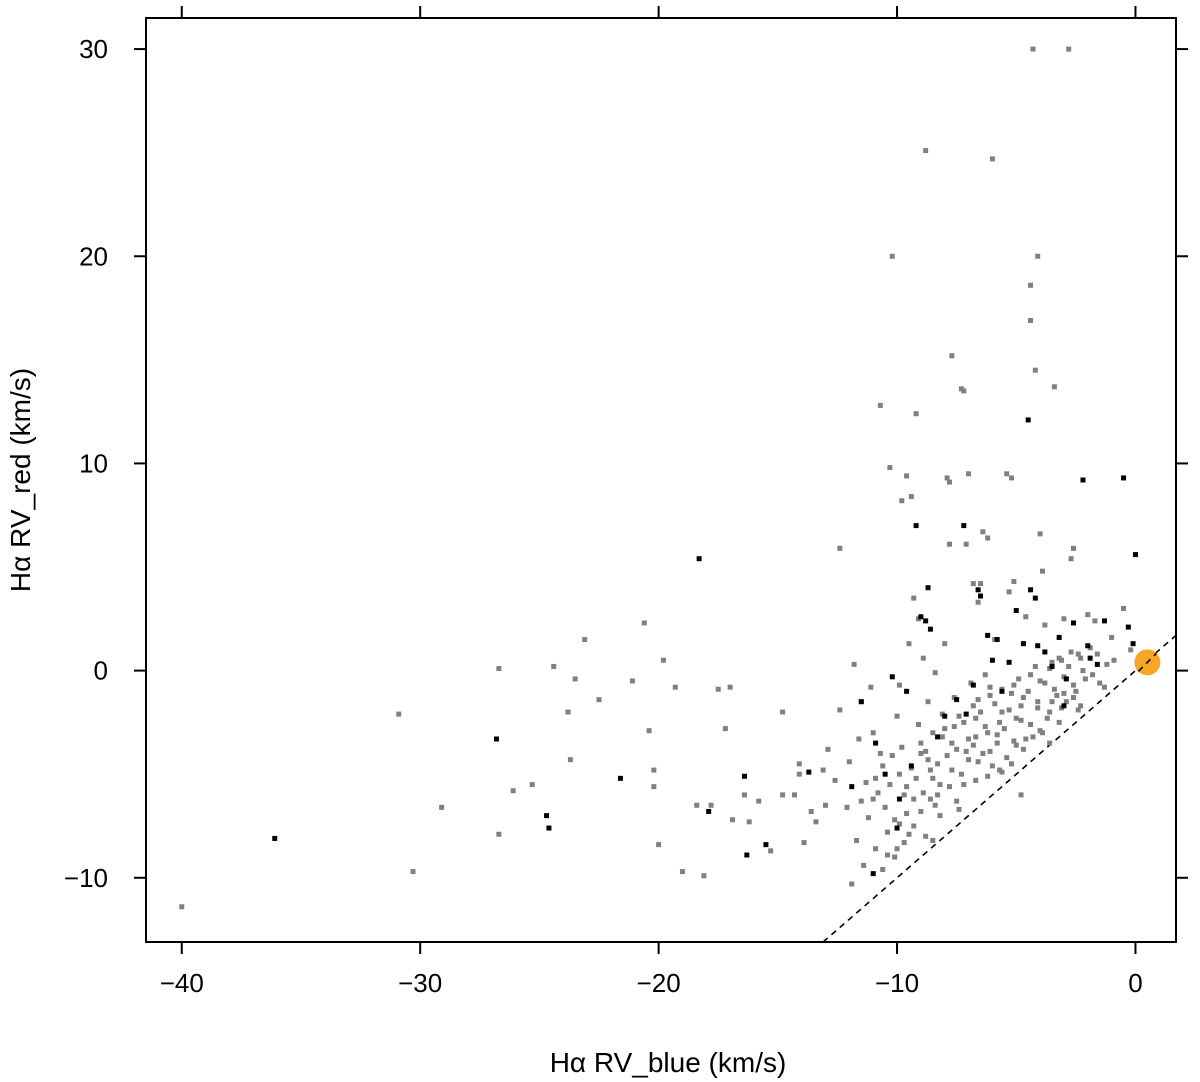  Describe the element at coordinates (93, 49) in the screenshot. I see `y-tick-label: 30` at that location.